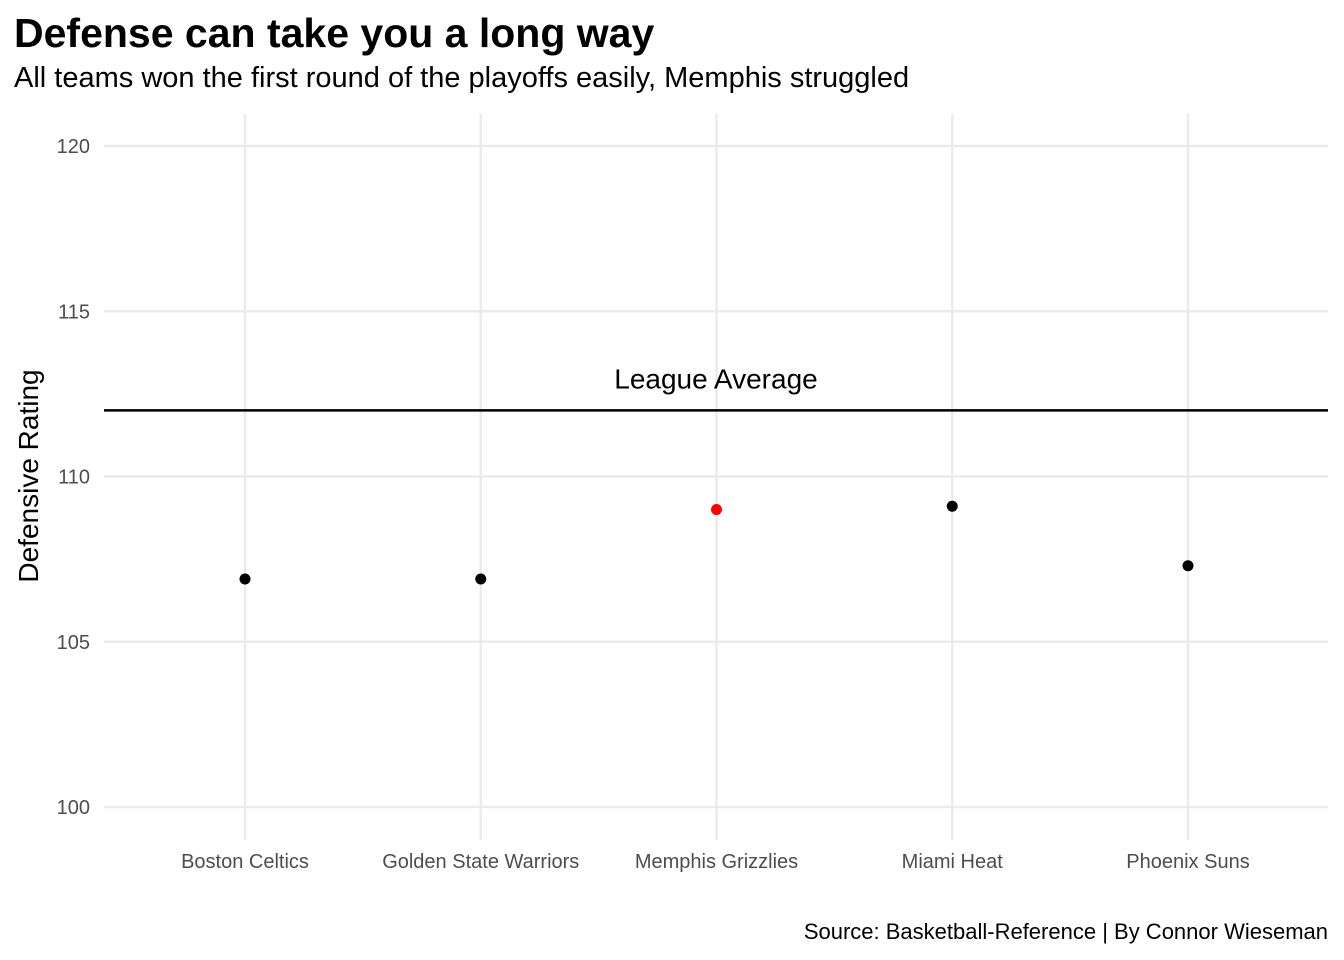 This screenshot has width=1344, height=960. Describe the element at coordinates (73, 808) in the screenshot. I see `y-tick-label: 100` at that location.